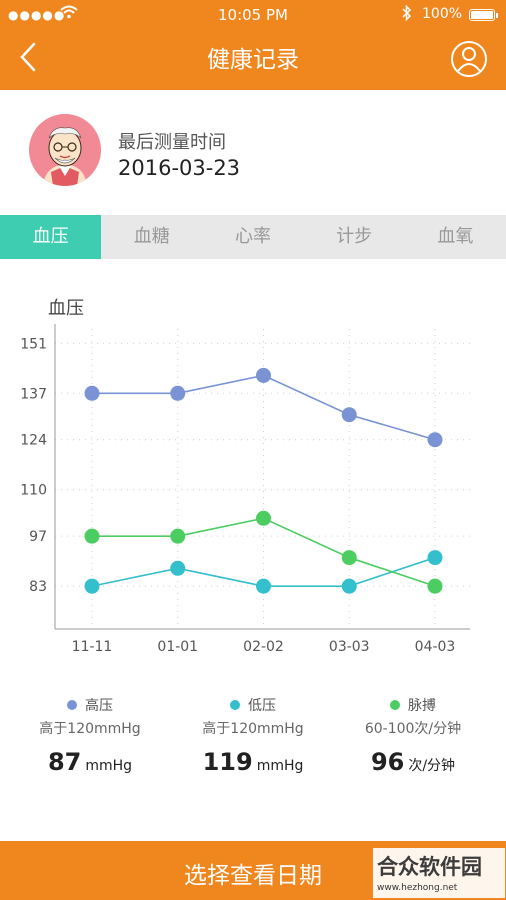 This screenshot has width=506, height=900. I want to click on y-tick-label: 124, so click(33, 441).